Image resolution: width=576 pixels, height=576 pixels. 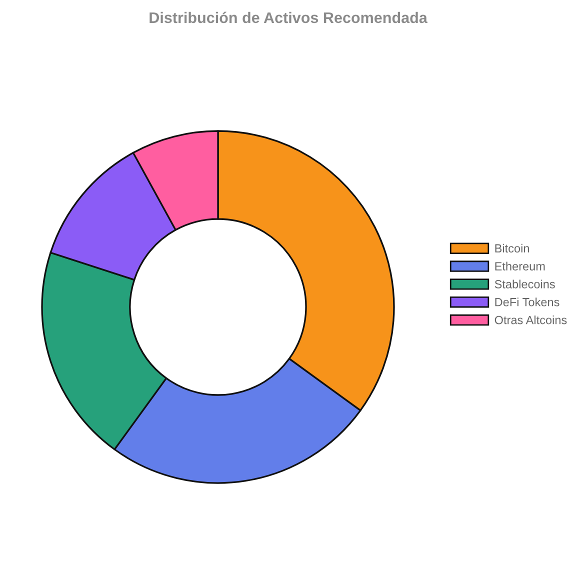 I want to click on legend-label: Bitcoin, so click(x=512, y=248).